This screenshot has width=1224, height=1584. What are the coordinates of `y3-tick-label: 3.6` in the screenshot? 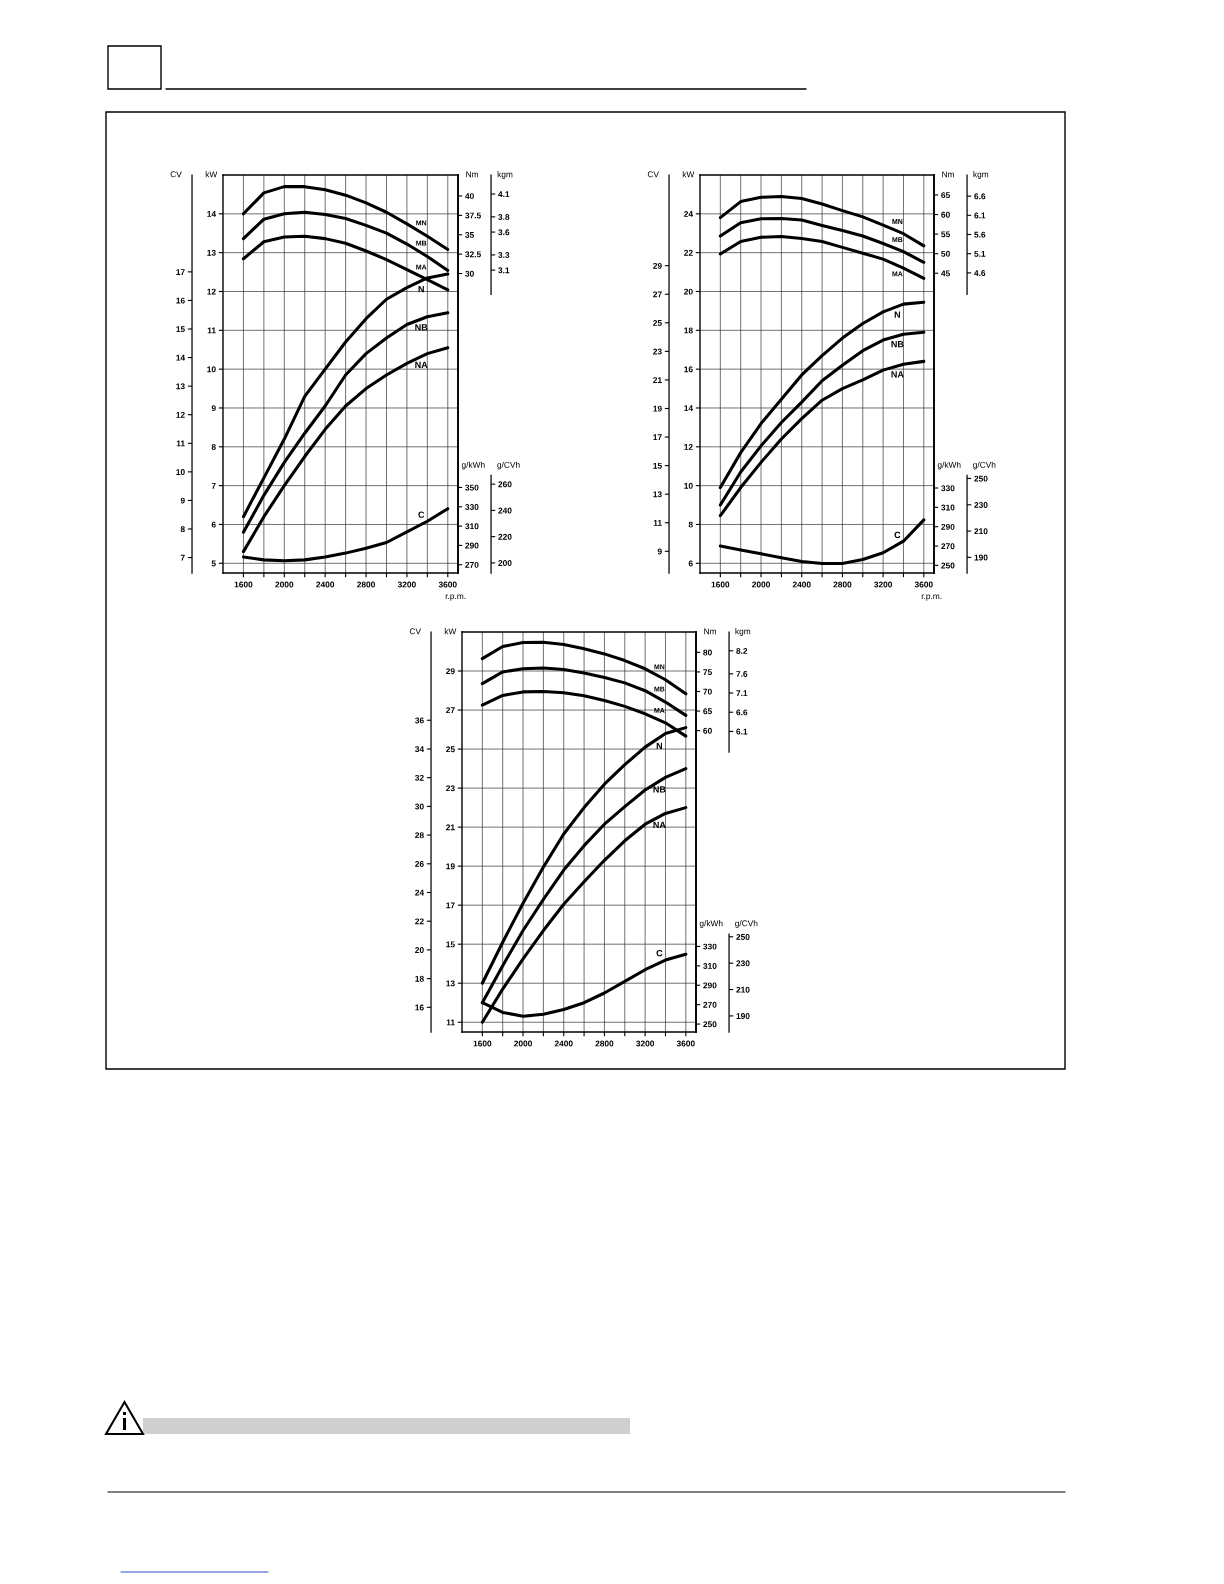 It's located at (504, 232).